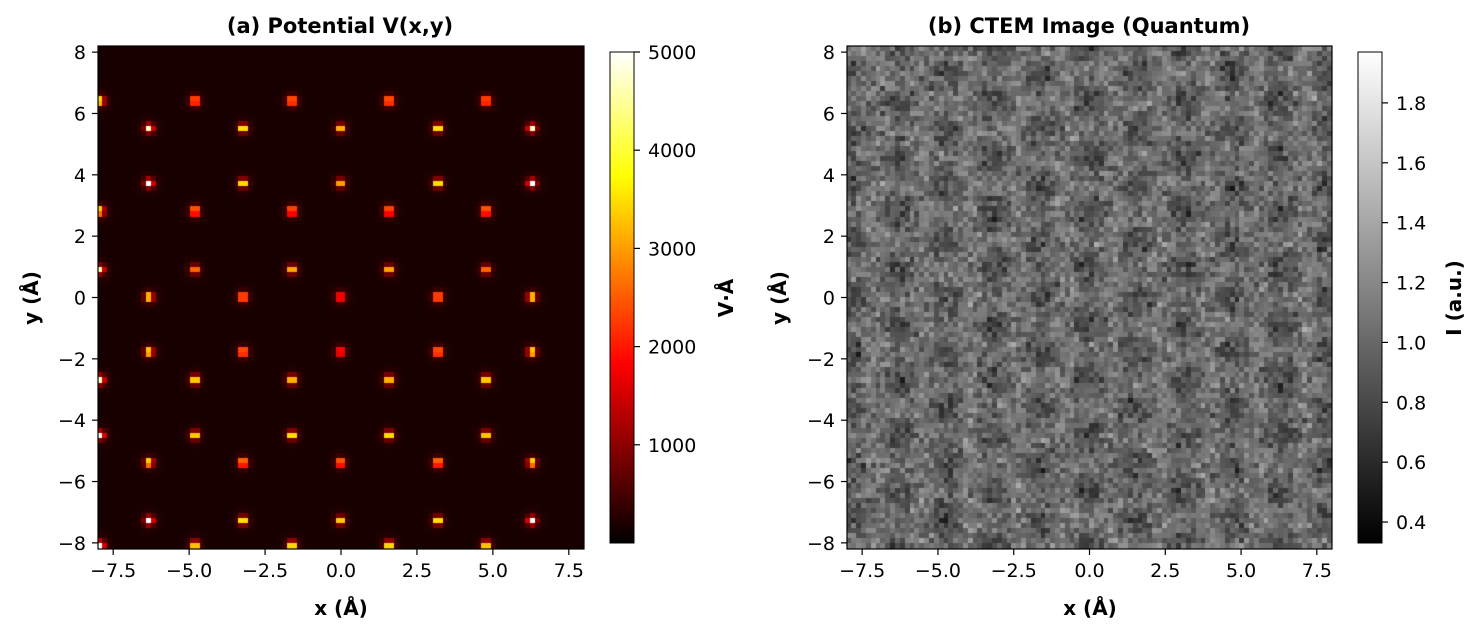 The width and height of the screenshot is (1480, 635). I want to click on colorbar-tick-label: 0.6, so click(1411, 463).